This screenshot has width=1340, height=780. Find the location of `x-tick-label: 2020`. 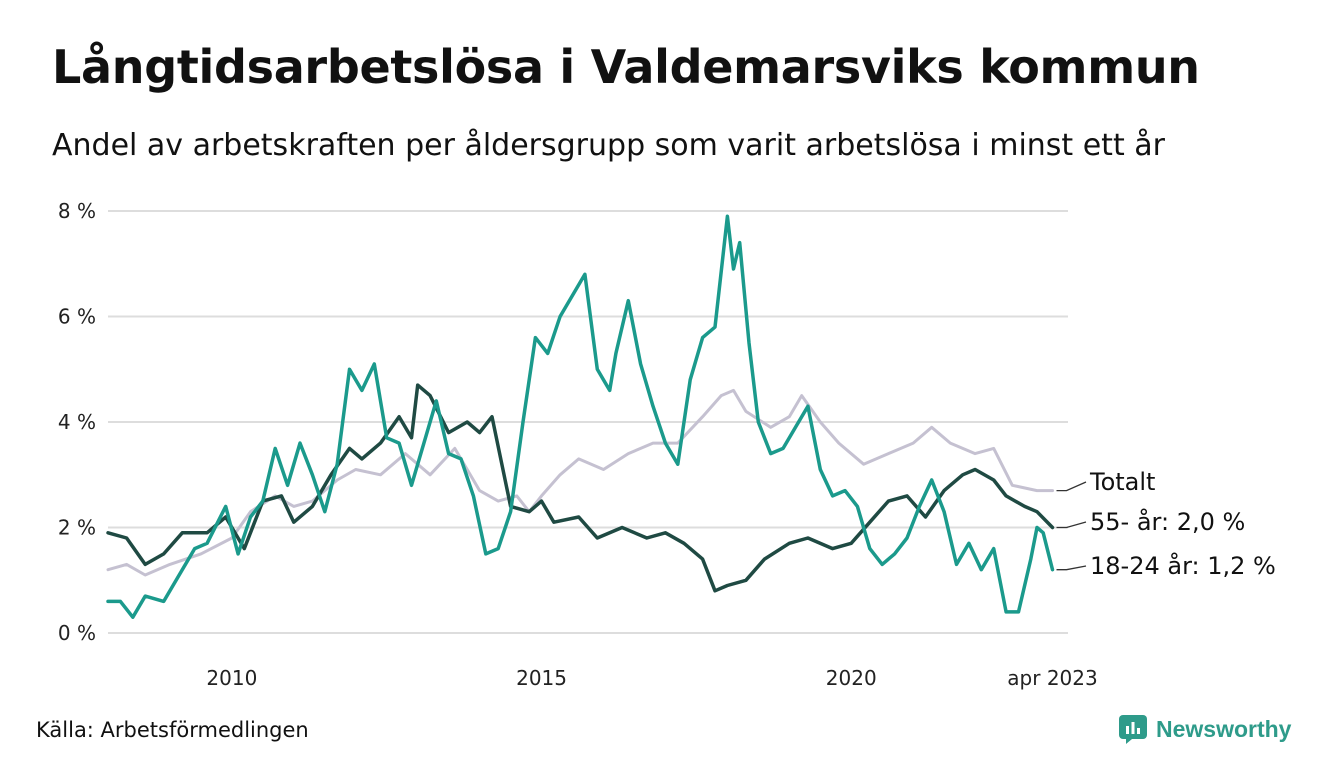

x-tick-label: 2020 is located at coordinates (851, 678).